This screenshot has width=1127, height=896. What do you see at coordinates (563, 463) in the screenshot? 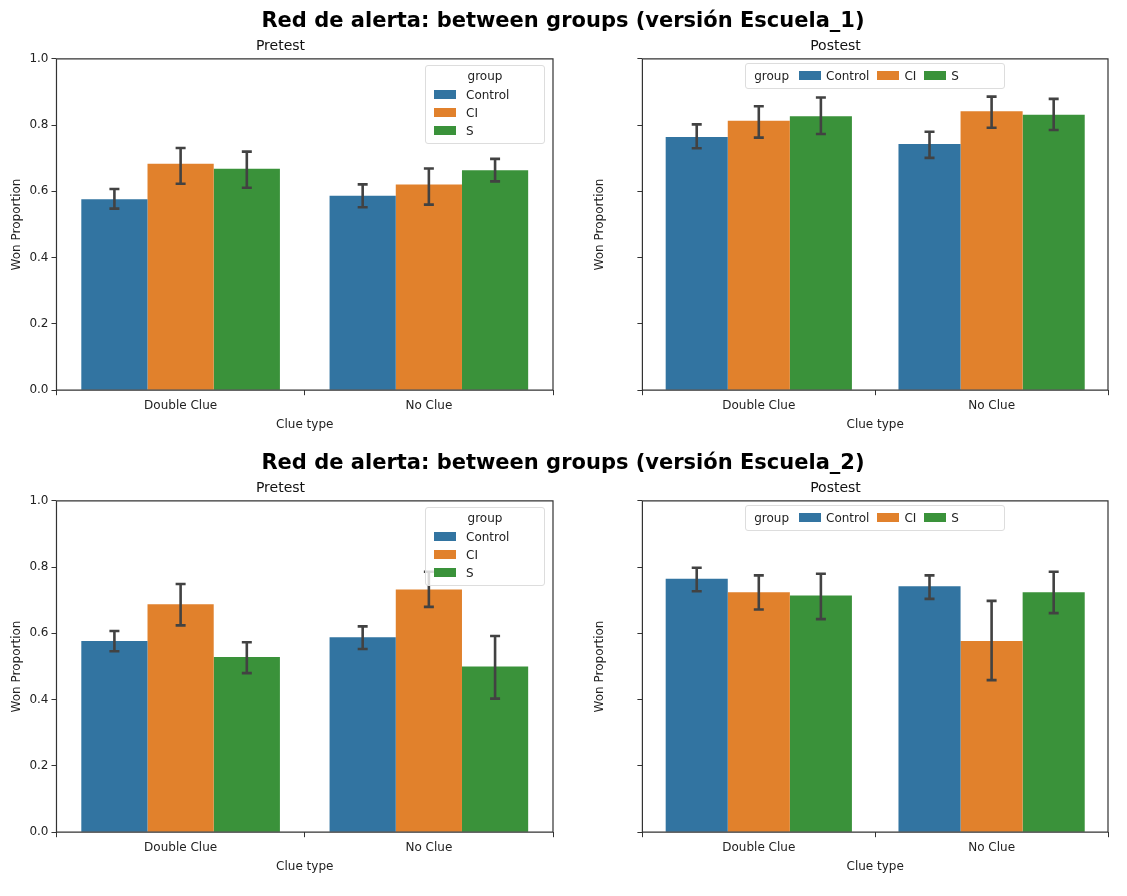
I see `chart-title: Red de alerta: between groups (versión Escuela_2)` at bounding box center [563, 463].